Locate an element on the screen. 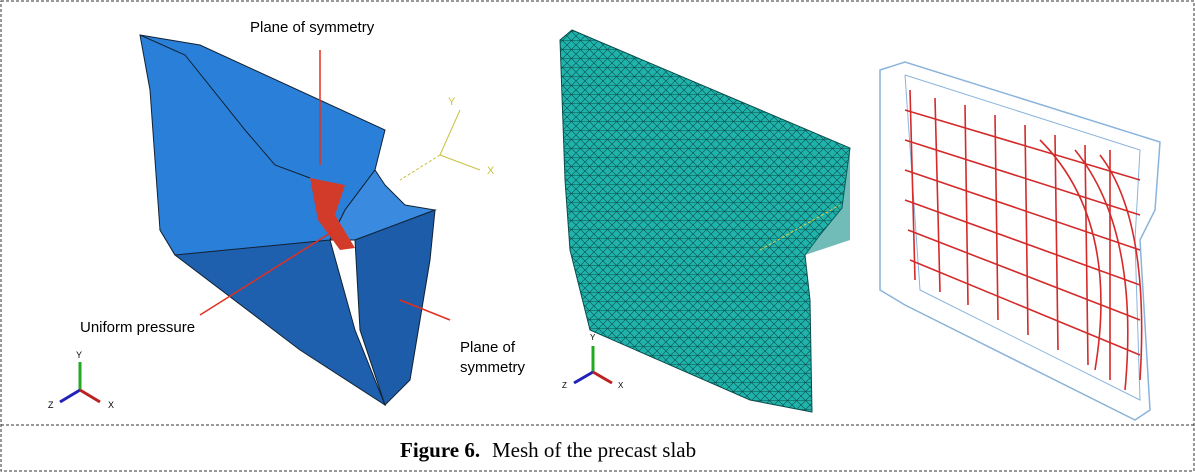  caption-label: Figure 6. is located at coordinates (440, 450).